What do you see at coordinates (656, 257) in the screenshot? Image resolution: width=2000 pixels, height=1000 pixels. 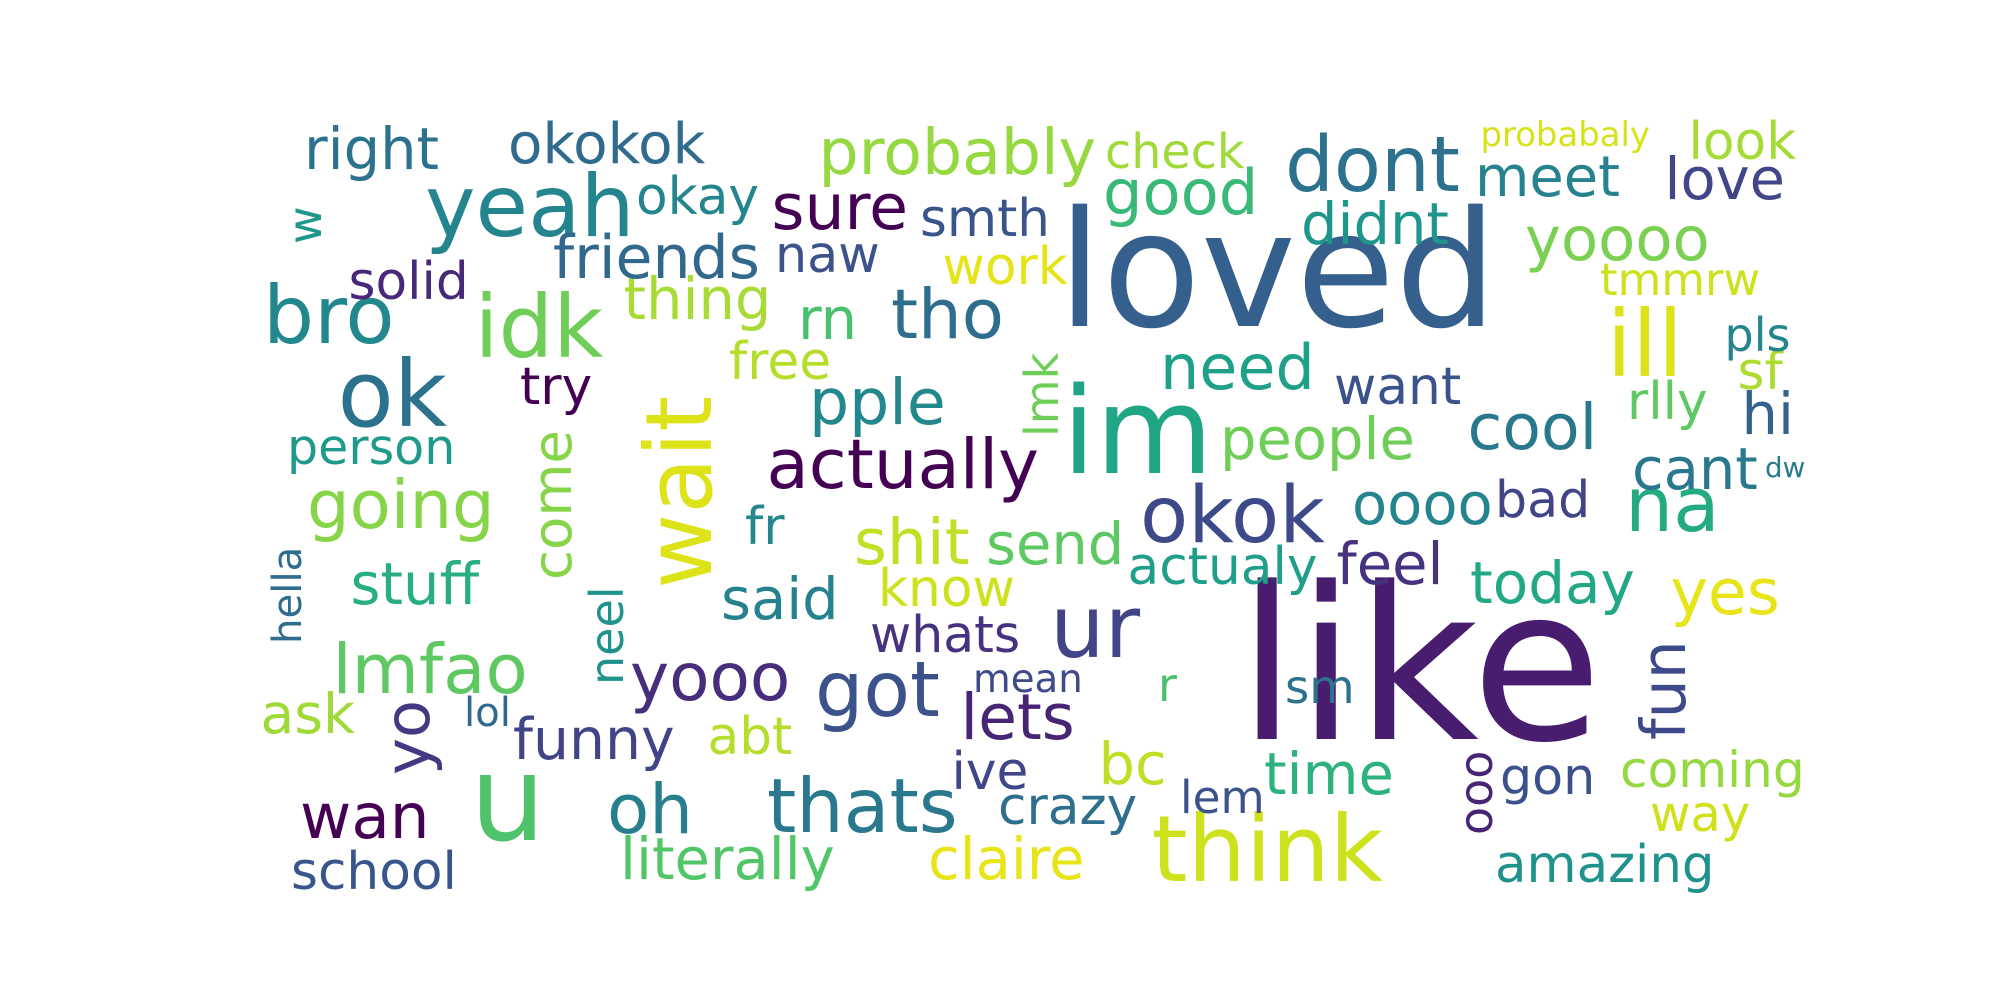 I see `word-friends: friends` at bounding box center [656, 257].